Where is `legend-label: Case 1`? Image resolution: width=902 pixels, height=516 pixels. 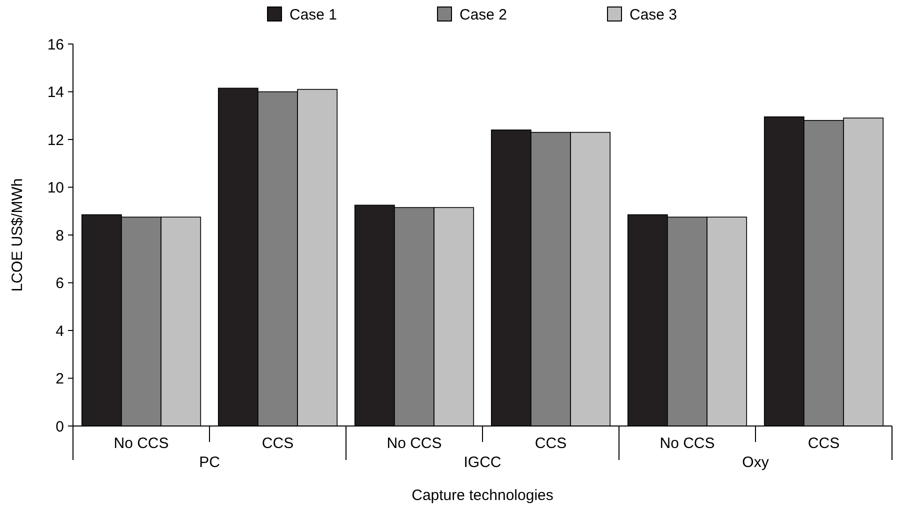 legend-label: Case 1 is located at coordinates (314, 15).